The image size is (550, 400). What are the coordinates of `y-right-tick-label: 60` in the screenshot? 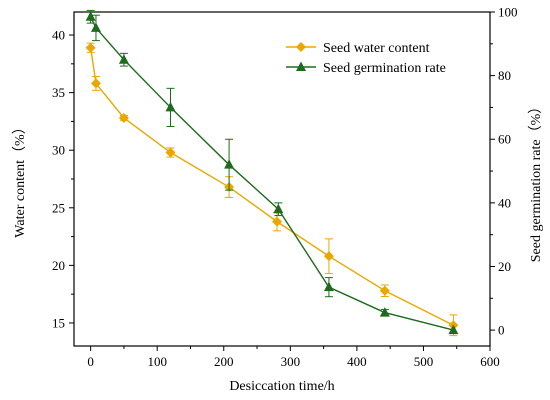 It's located at (504, 139).